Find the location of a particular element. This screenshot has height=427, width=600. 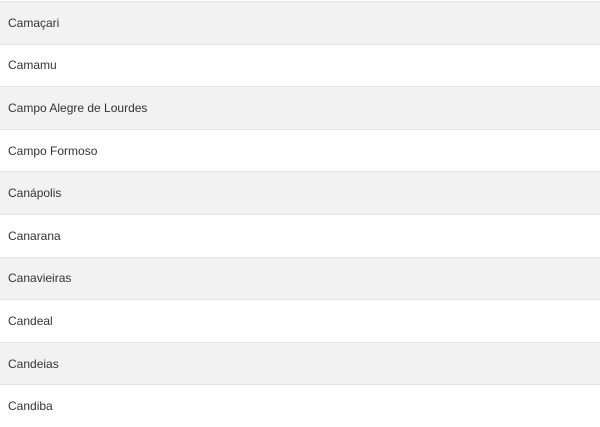

list-item-label: Campo Formoso is located at coordinates (53, 150).